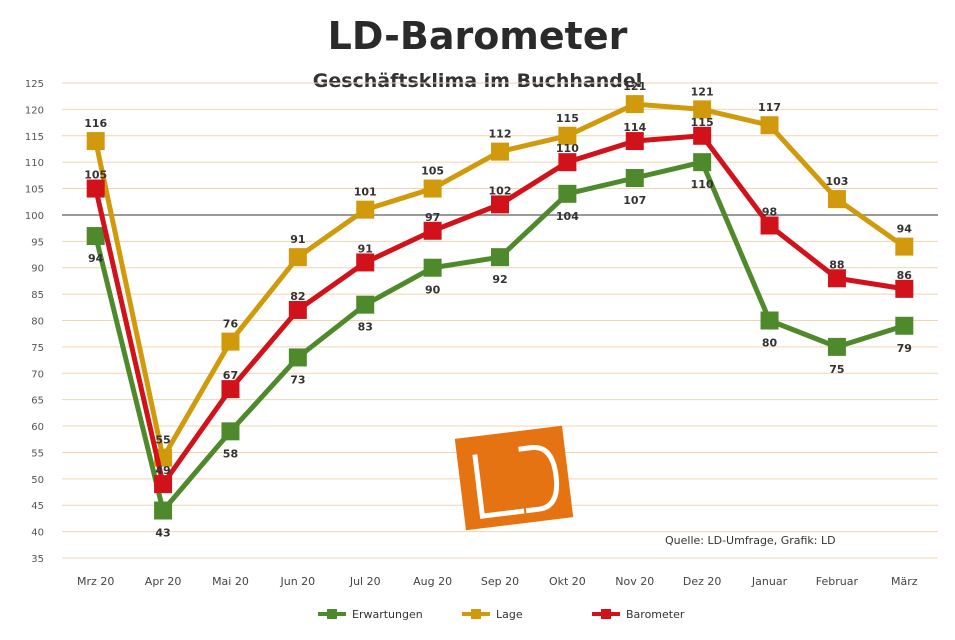 The image size is (955, 640). I want to click on data-label-erwartungen: 104, so click(567, 216).